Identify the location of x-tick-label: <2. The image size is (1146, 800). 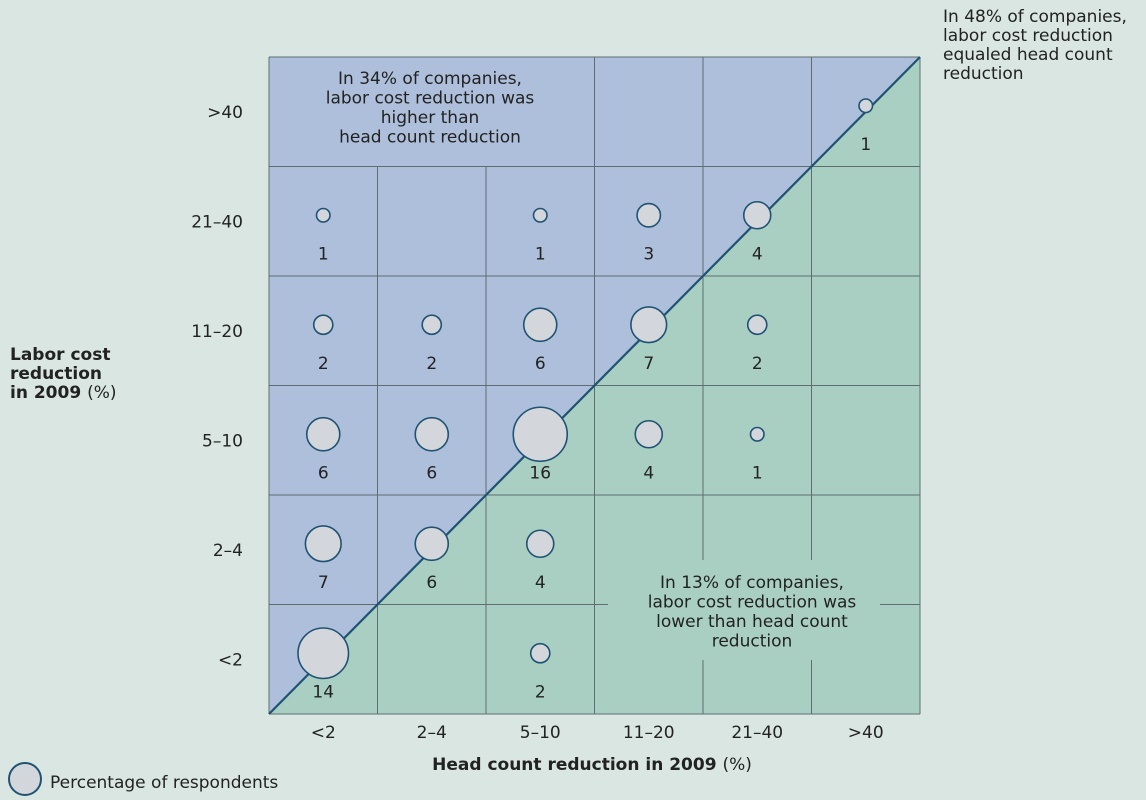
(323, 733).